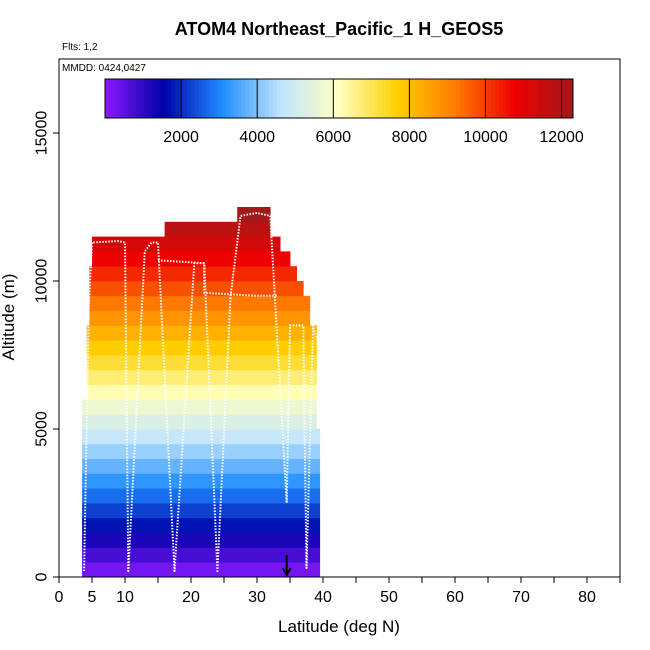 This screenshot has width=650, height=650. I want to click on colorbar-frame, so click(339, 98).